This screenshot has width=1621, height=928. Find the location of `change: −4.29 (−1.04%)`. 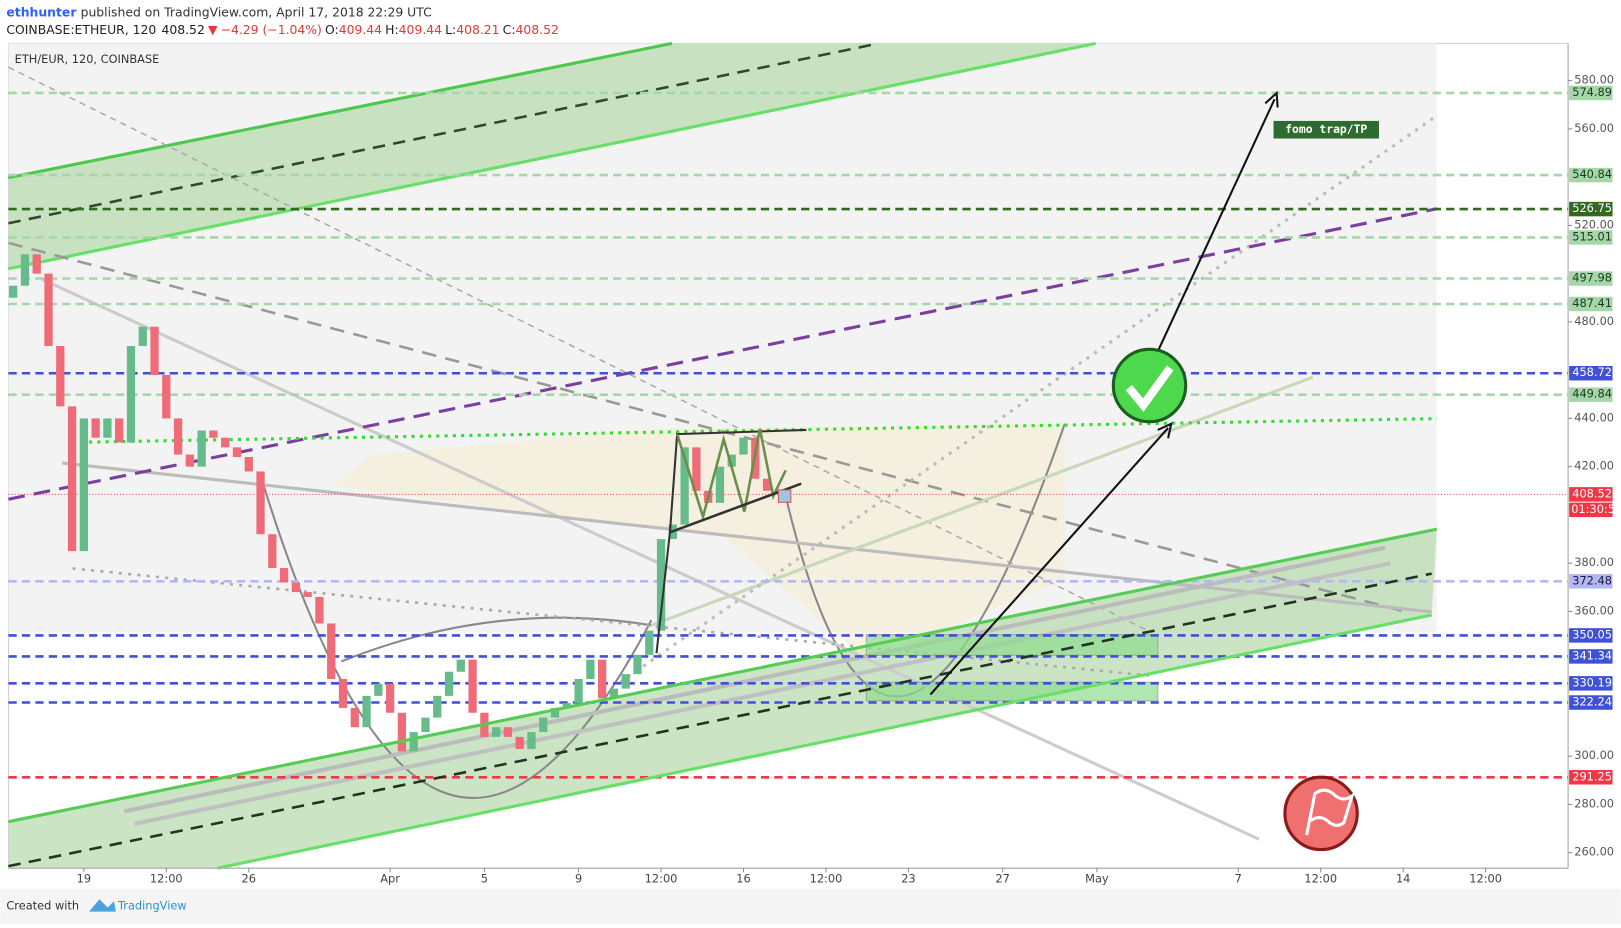

change: −4.29 (−1.04%) is located at coordinates (271, 28).